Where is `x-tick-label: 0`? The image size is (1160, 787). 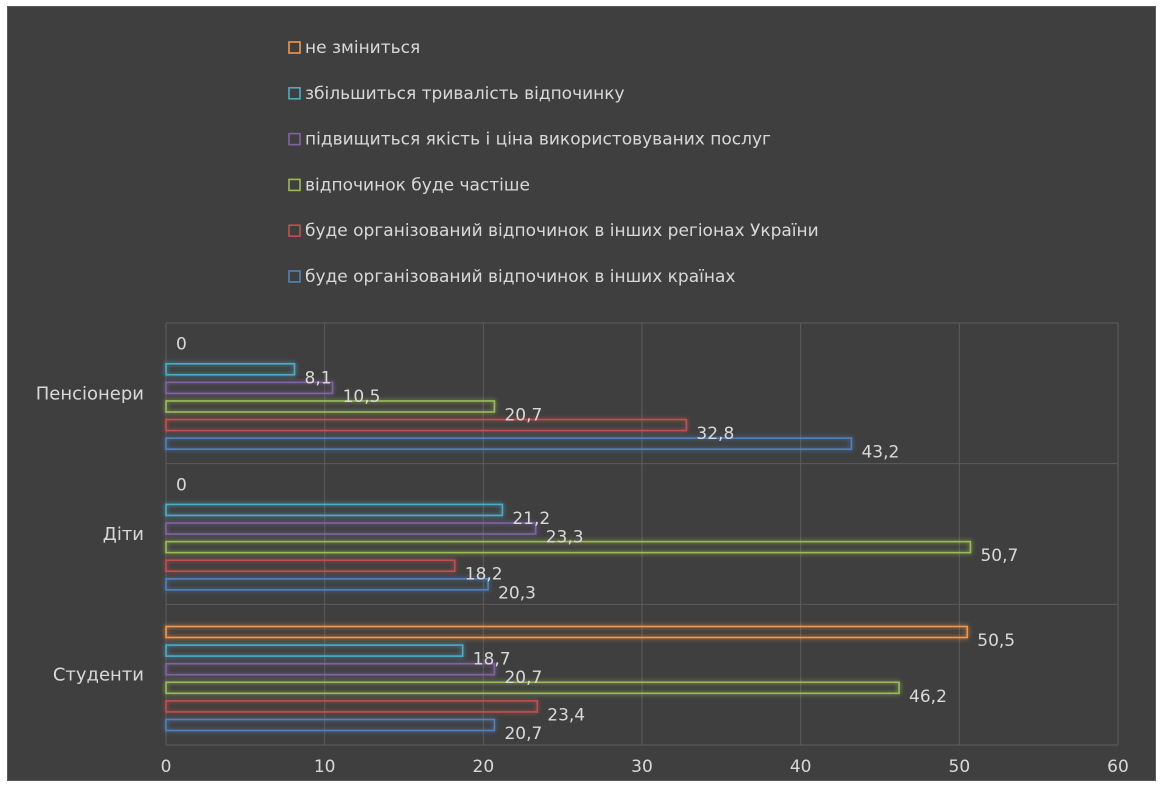
x-tick-label: 0 is located at coordinates (166, 767).